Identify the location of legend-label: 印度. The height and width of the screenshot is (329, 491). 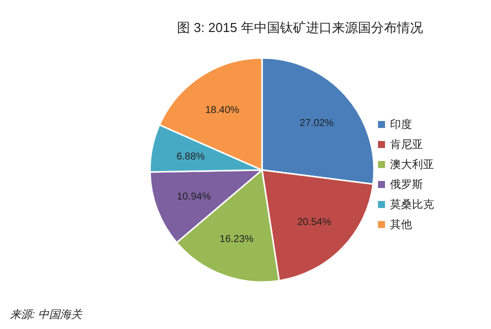
(401, 124).